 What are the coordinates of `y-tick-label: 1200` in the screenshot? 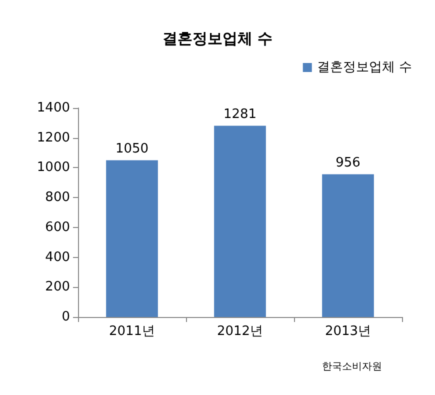 It's located at (53, 138).